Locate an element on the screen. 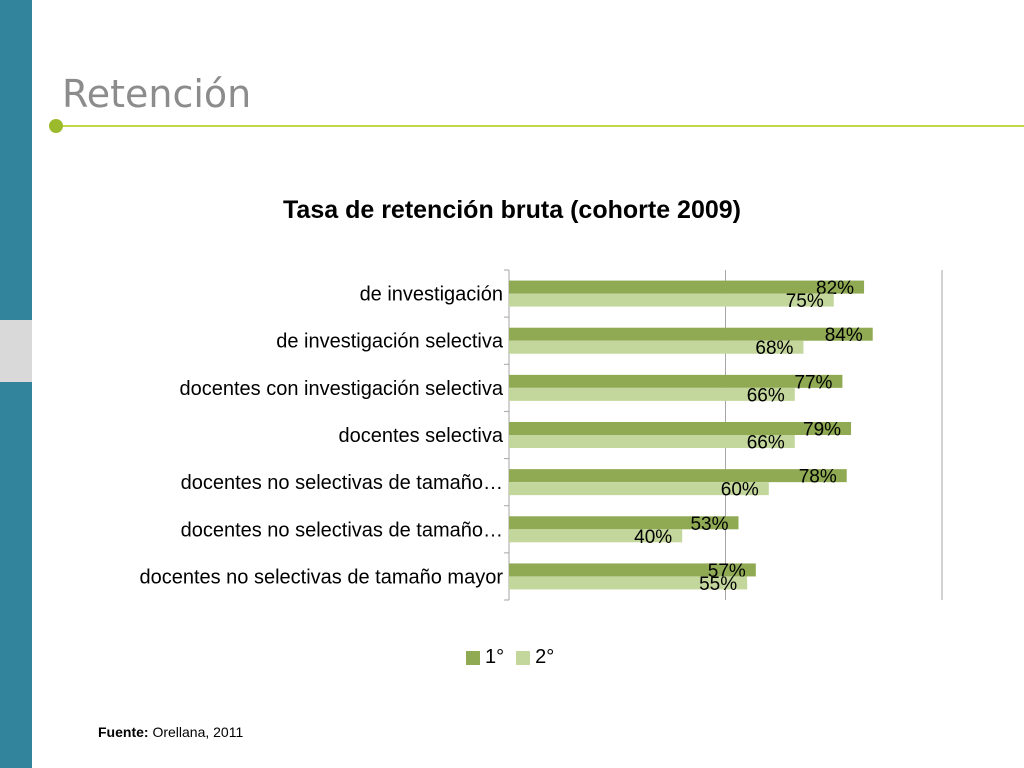  category-label-1: de investigación selectiva is located at coordinates (390, 342).